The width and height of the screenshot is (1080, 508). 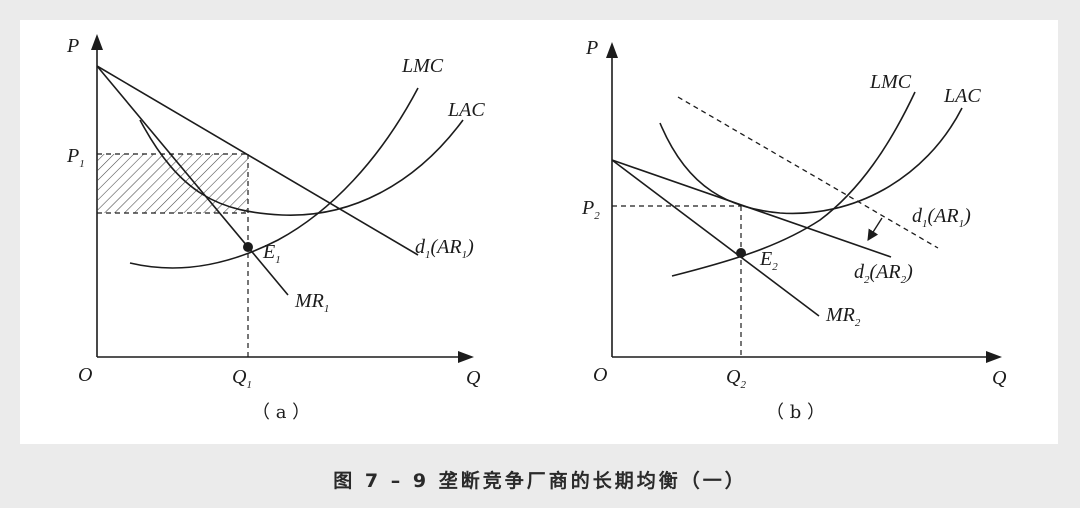 What do you see at coordinates (271, 253) in the screenshot?
I see `panel-a-e1-label: E1` at bounding box center [271, 253].